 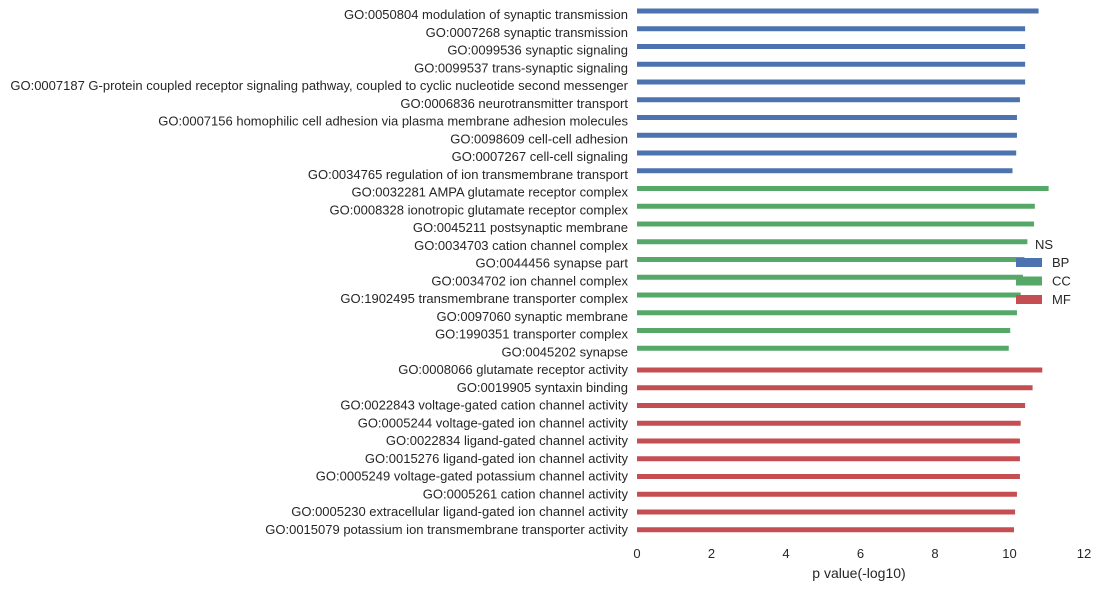 What do you see at coordinates (527, 32) in the screenshot?
I see `category-label-go-0007268: GO:0007268 synaptic transmission` at bounding box center [527, 32].